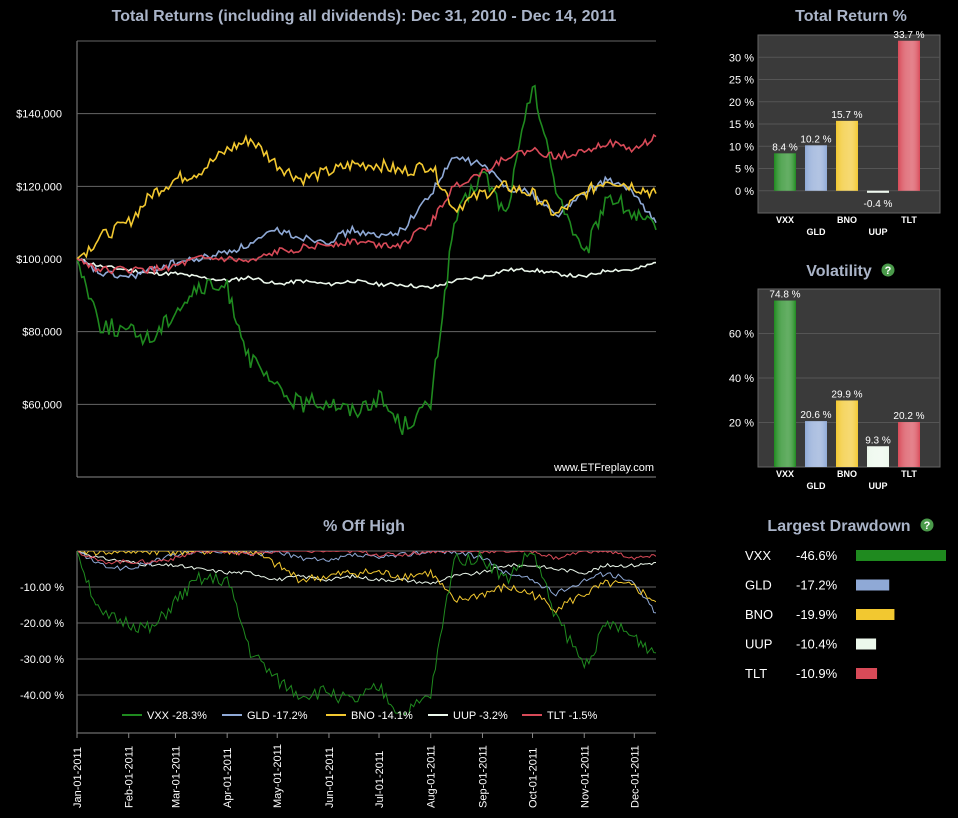 This screenshot has height=818, width=958. What do you see at coordinates (78, 777) in the screenshot?
I see `x-tick-label: Jan-01-2011` at bounding box center [78, 777].